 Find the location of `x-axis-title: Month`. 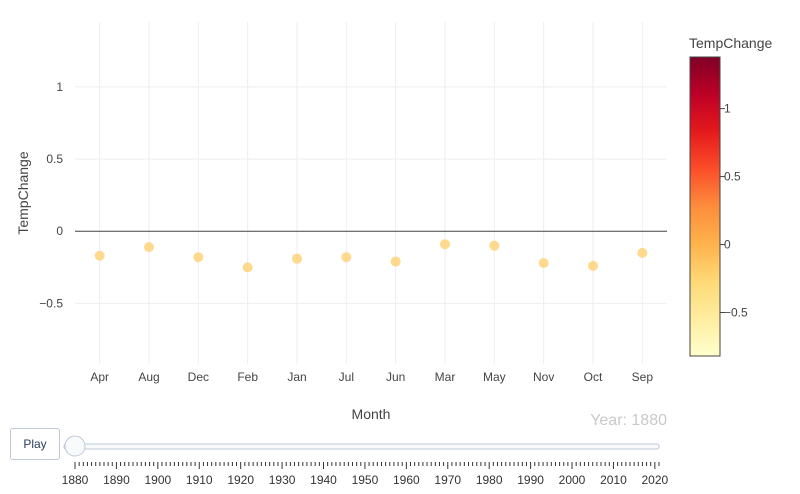

x-axis-title: Month is located at coordinates (371, 414).